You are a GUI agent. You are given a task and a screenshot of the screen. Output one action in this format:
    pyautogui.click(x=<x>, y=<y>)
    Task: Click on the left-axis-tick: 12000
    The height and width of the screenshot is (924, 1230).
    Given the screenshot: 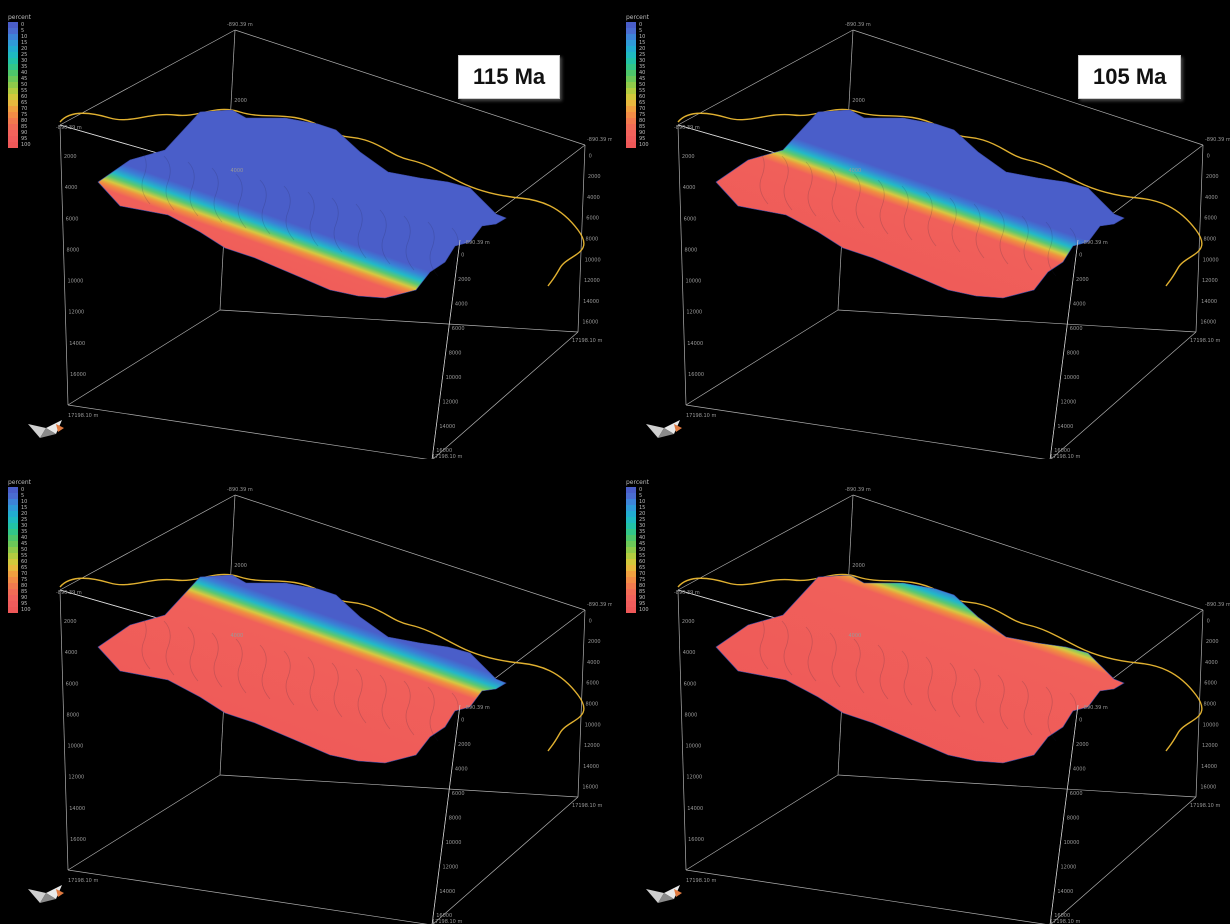 What is the action you would take?
    pyautogui.click(x=76, y=778)
    